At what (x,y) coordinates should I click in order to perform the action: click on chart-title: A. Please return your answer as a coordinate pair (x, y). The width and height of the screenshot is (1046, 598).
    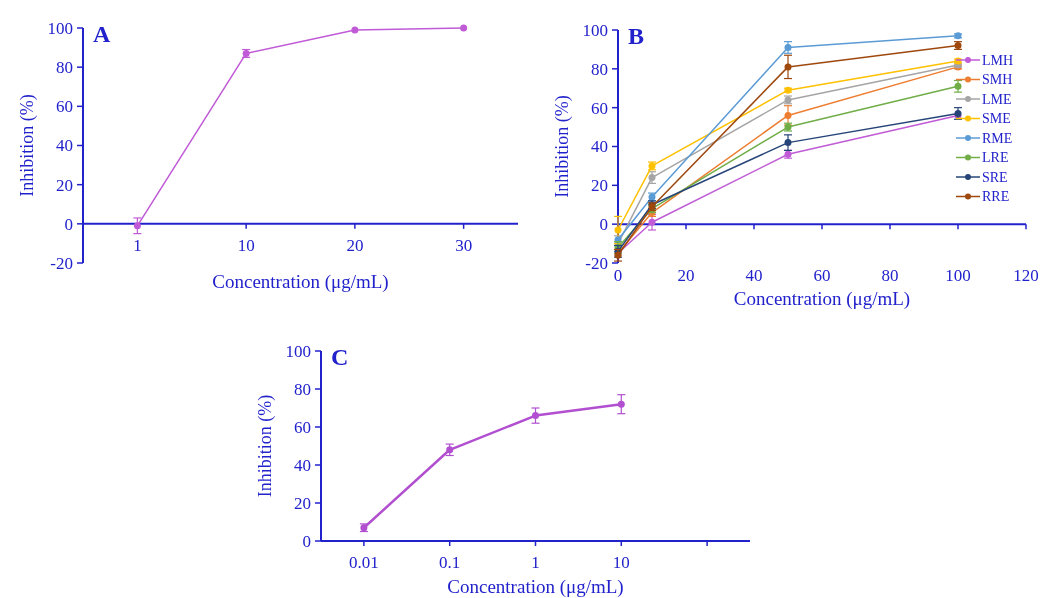
    Looking at the image, I should click on (102, 34).